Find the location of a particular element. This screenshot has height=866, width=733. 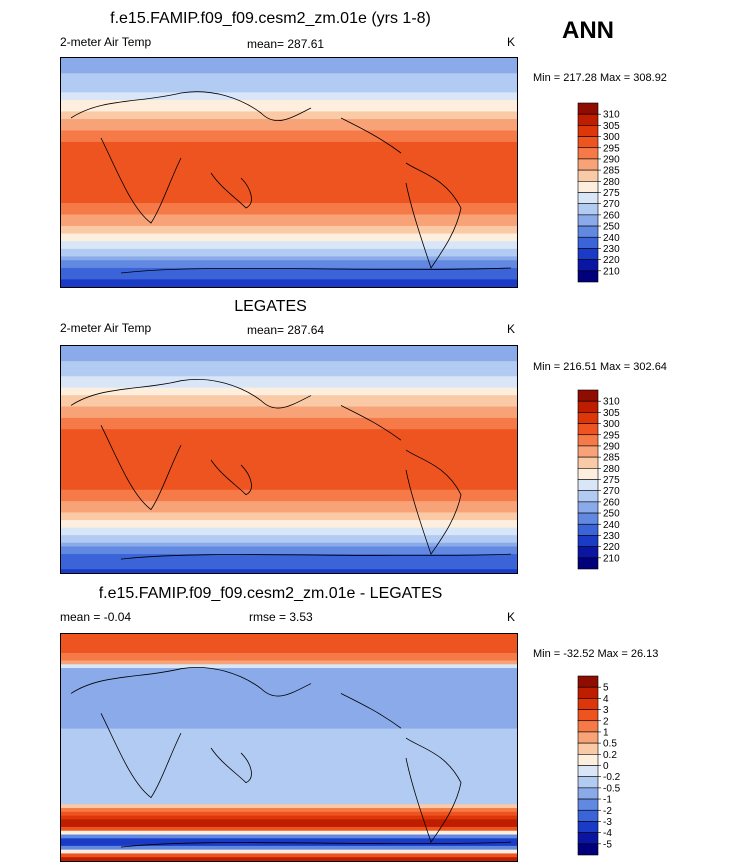

colorbar-tick-label: 210 is located at coordinates (611, 558).